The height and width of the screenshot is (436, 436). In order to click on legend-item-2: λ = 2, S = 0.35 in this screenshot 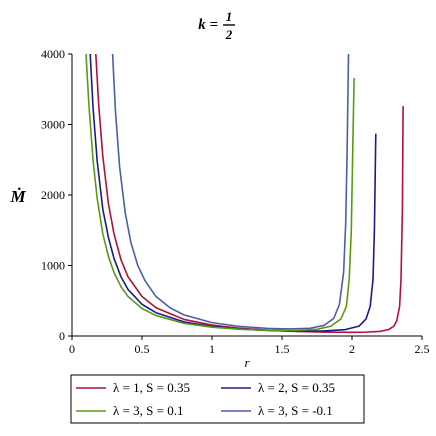, I will do `click(278, 387)`.